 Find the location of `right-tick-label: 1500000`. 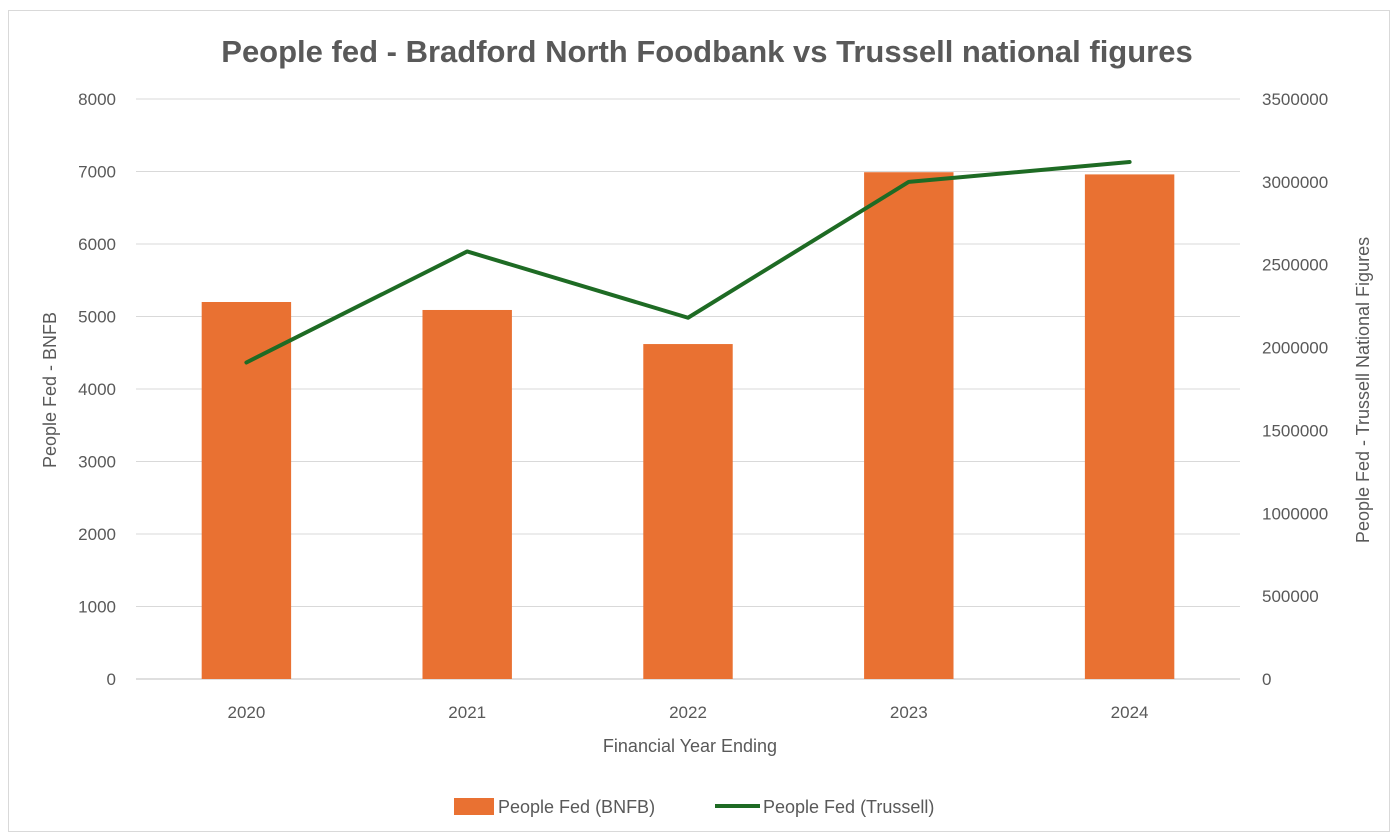

right-tick-label: 1500000 is located at coordinates (1295, 430).